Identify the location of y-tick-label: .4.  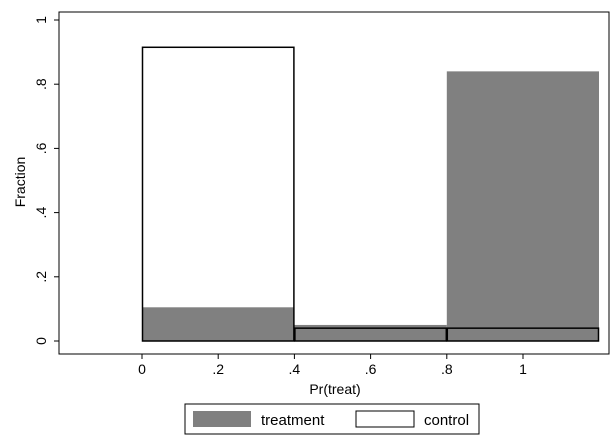
(41, 213).